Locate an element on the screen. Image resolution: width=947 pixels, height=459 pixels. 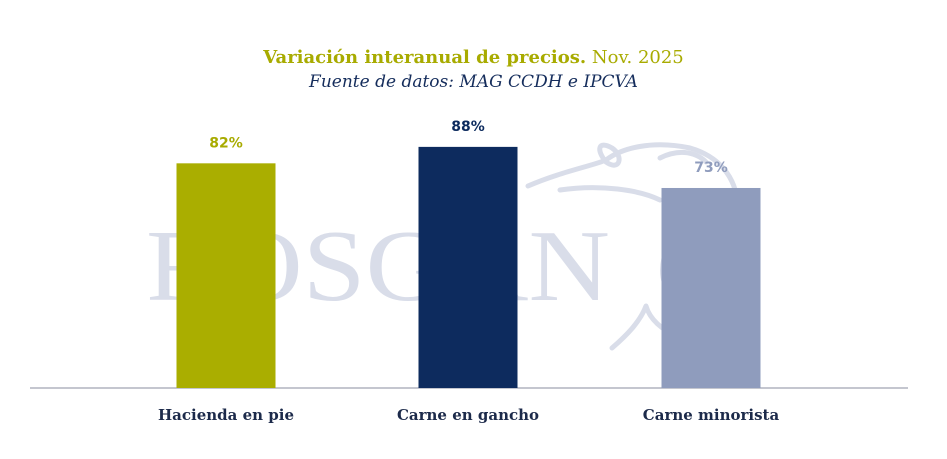
value-label-1: 82% is located at coordinates (226, 143).